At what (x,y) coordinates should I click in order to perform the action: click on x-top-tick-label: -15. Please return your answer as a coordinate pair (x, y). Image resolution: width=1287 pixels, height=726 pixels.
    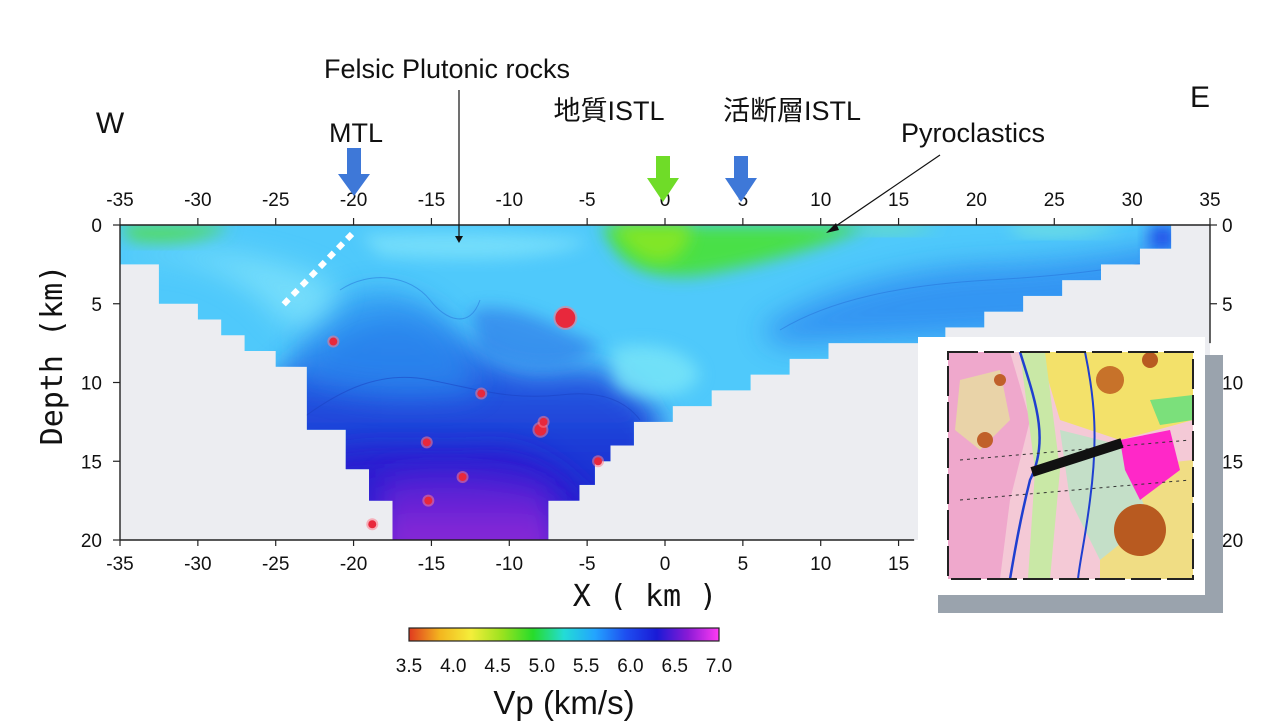
    Looking at the image, I should click on (431, 200).